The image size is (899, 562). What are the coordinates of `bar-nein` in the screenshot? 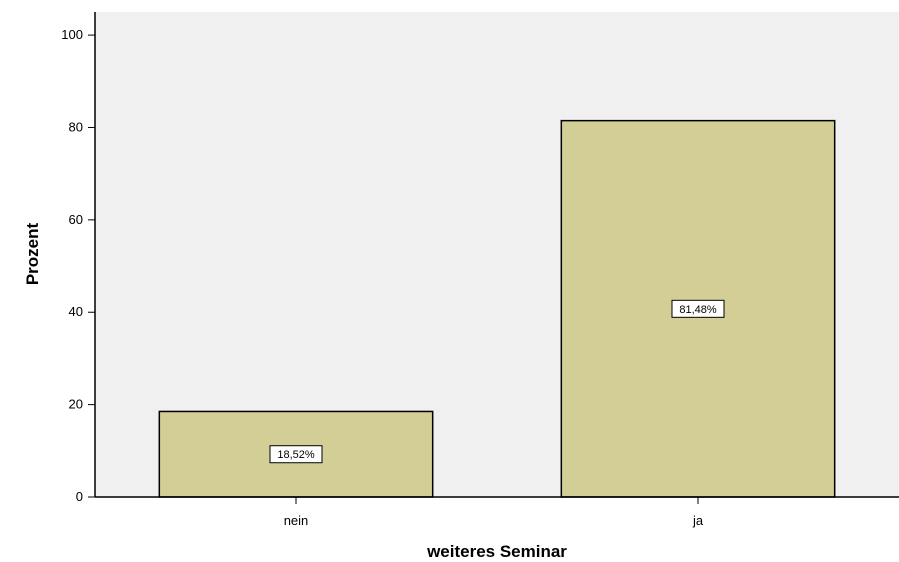 It's located at (296, 454).